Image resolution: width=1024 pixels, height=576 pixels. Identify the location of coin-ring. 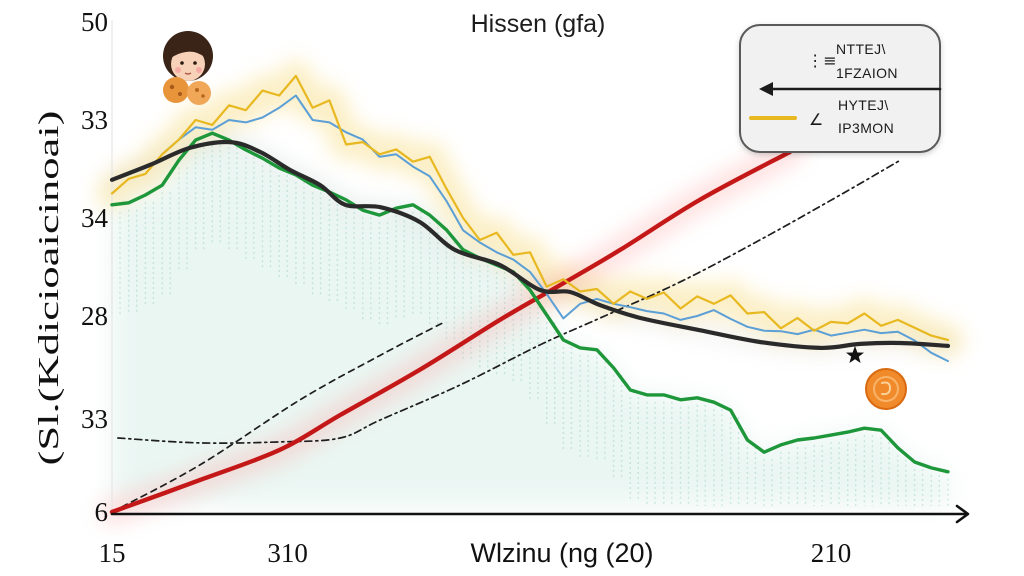
(886, 389).